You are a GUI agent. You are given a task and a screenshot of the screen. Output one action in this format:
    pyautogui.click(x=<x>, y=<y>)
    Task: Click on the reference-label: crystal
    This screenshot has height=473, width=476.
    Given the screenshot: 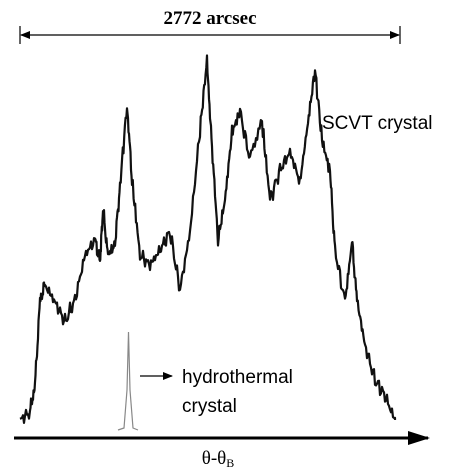 What is the action you would take?
    pyautogui.click(x=209, y=406)
    